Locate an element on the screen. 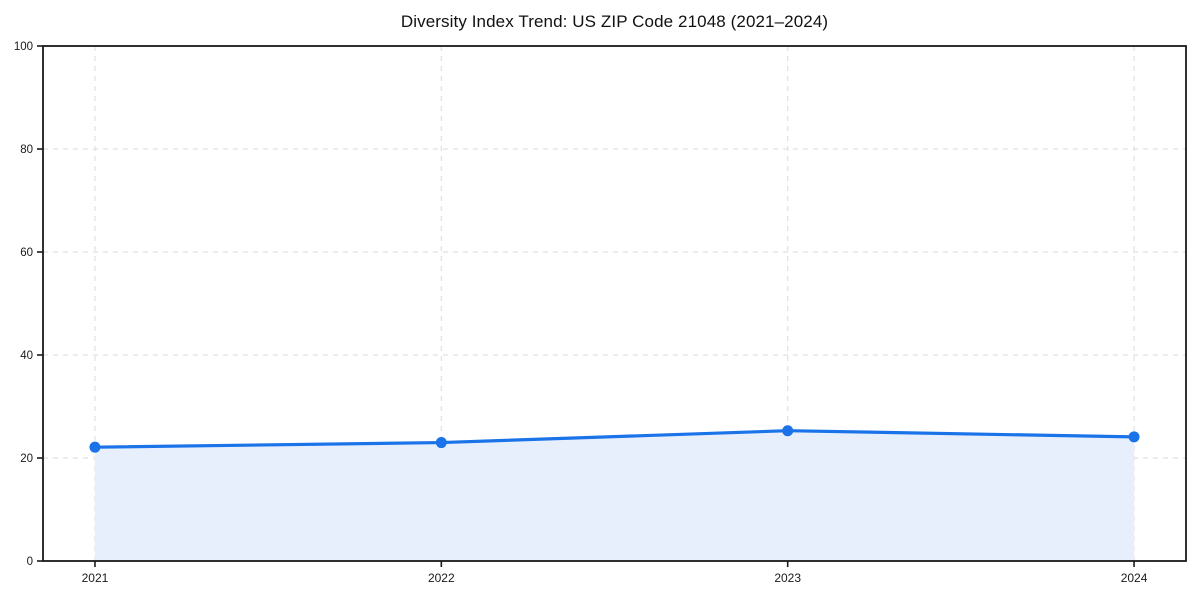  y-tick-label: 100 is located at coordinates (23, 47).